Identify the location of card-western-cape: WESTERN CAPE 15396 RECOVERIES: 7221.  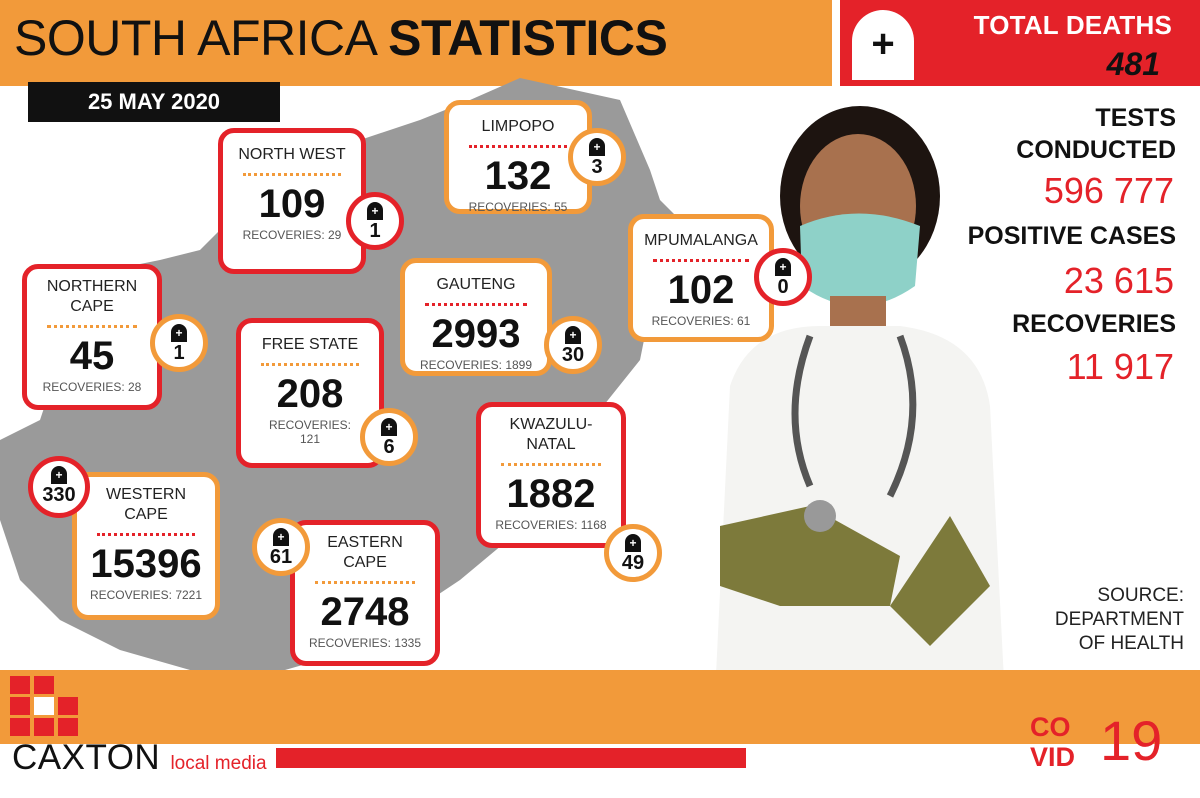
(146, 546).